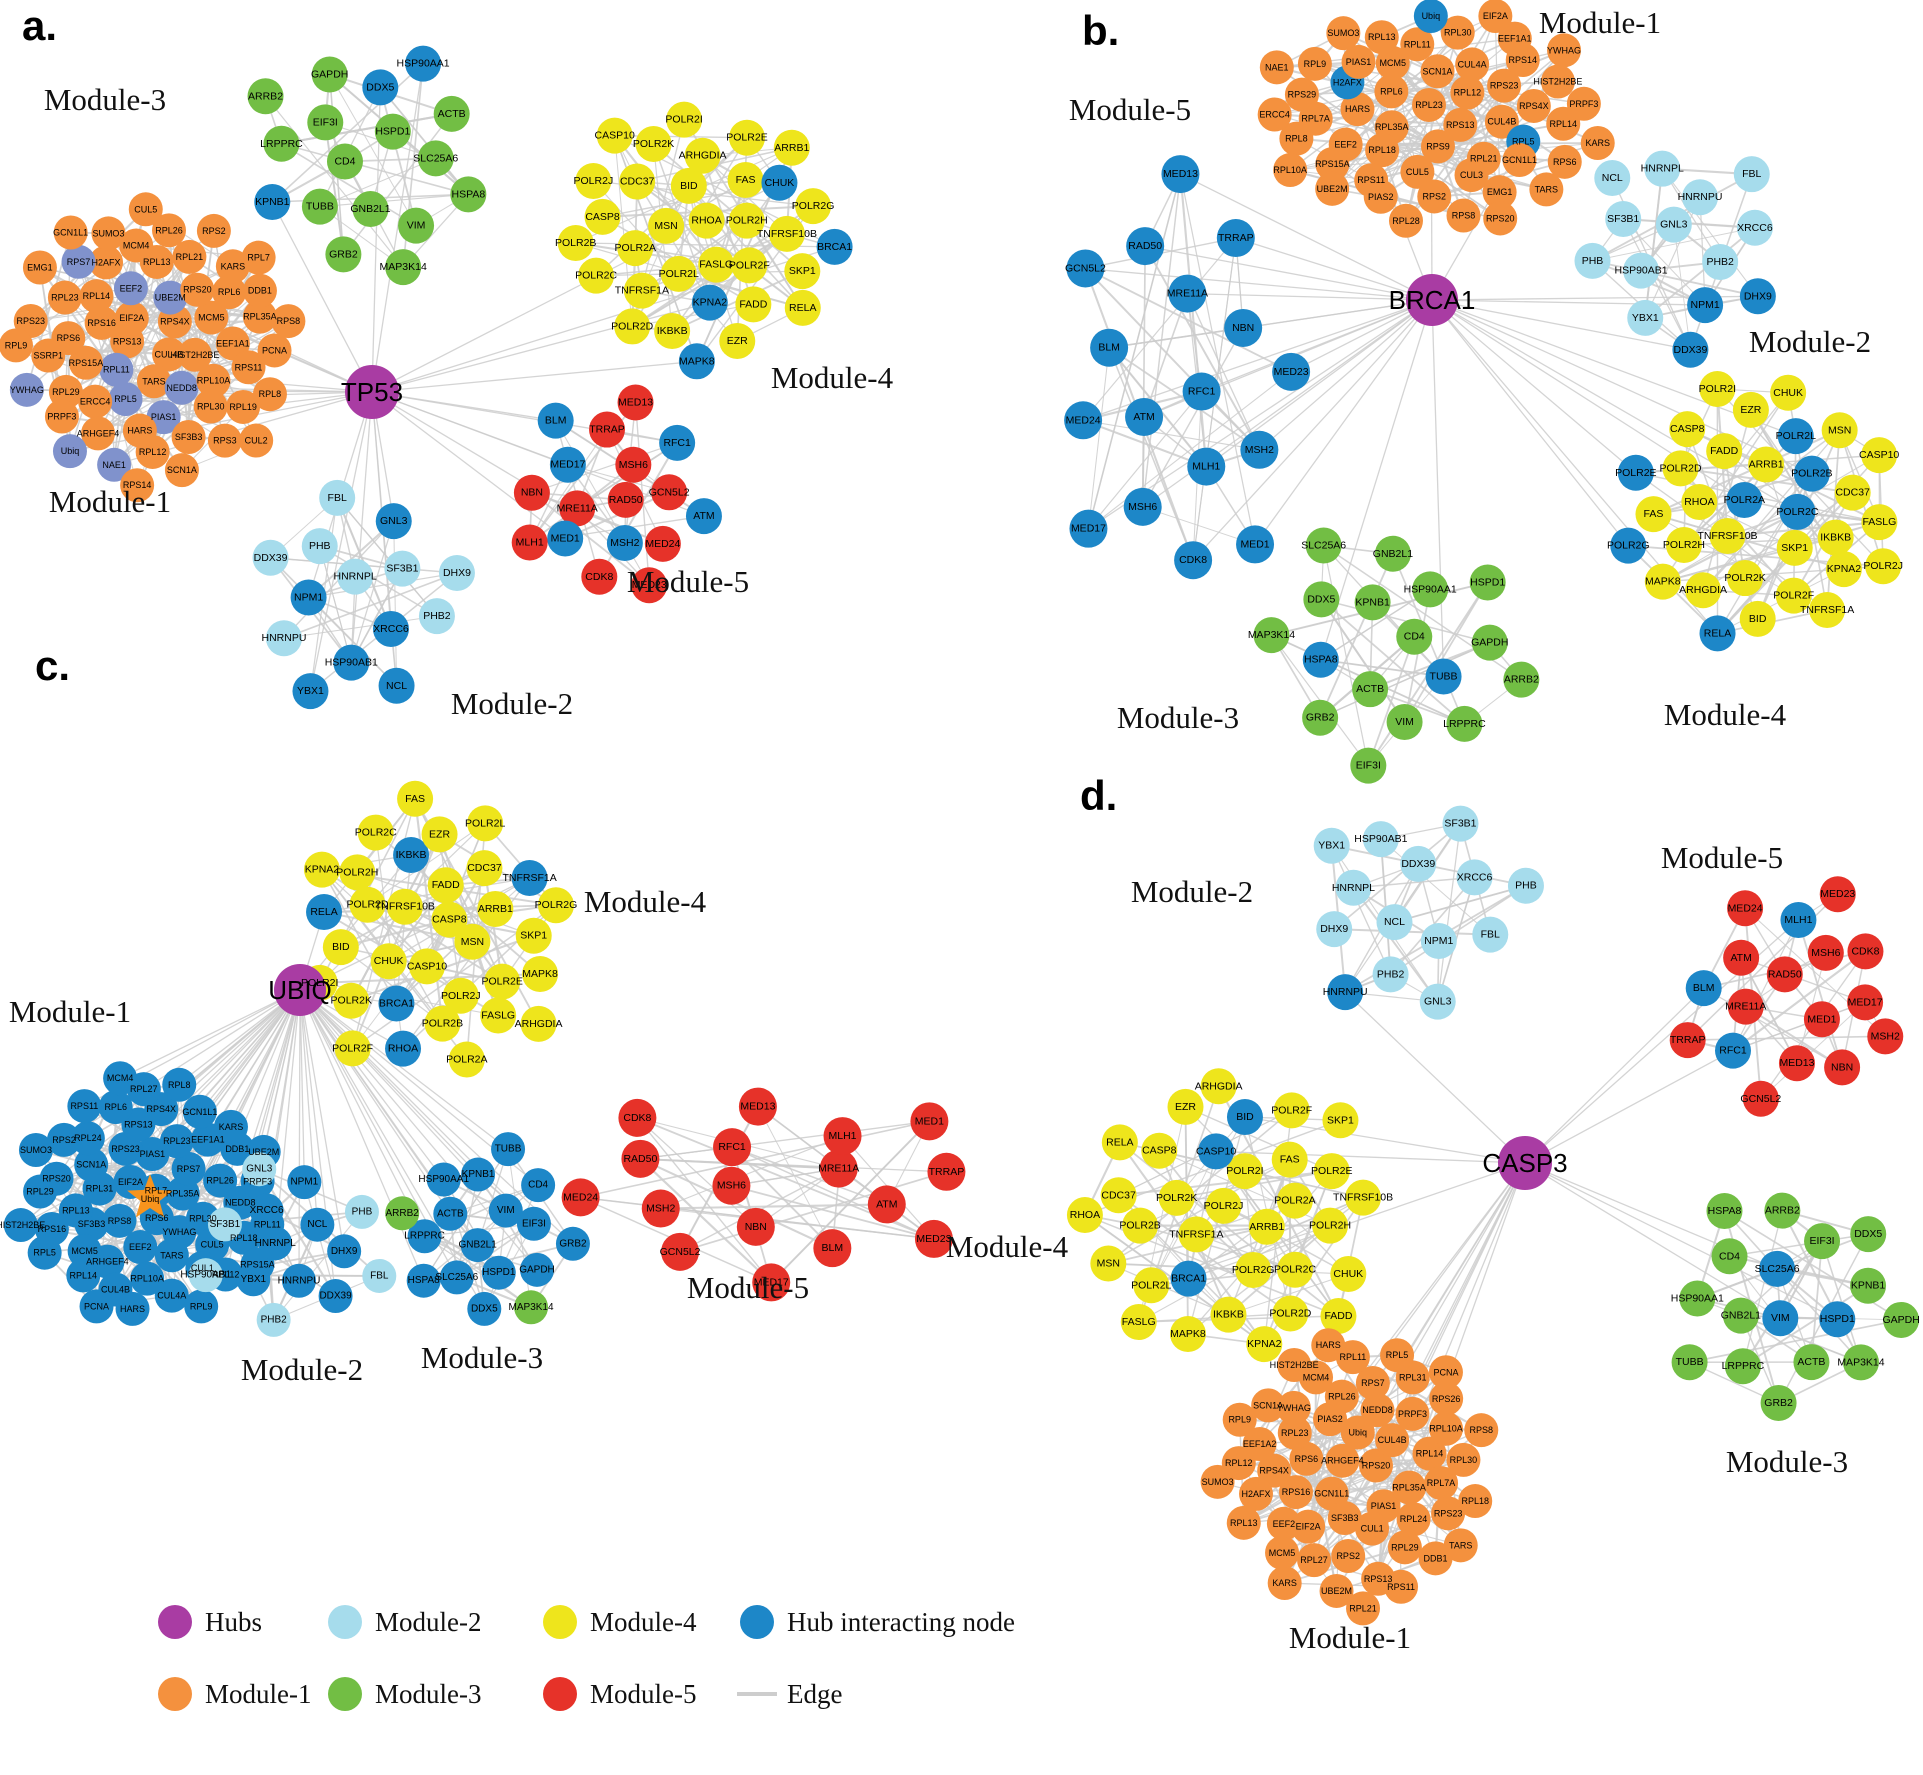 This screenshot has width=1923, height=1775. What do you see at coordinates (1401, 1587) in the screenshot?
I see `node-label-RPS11: RPS11` at bounding box center [1401, 1587].